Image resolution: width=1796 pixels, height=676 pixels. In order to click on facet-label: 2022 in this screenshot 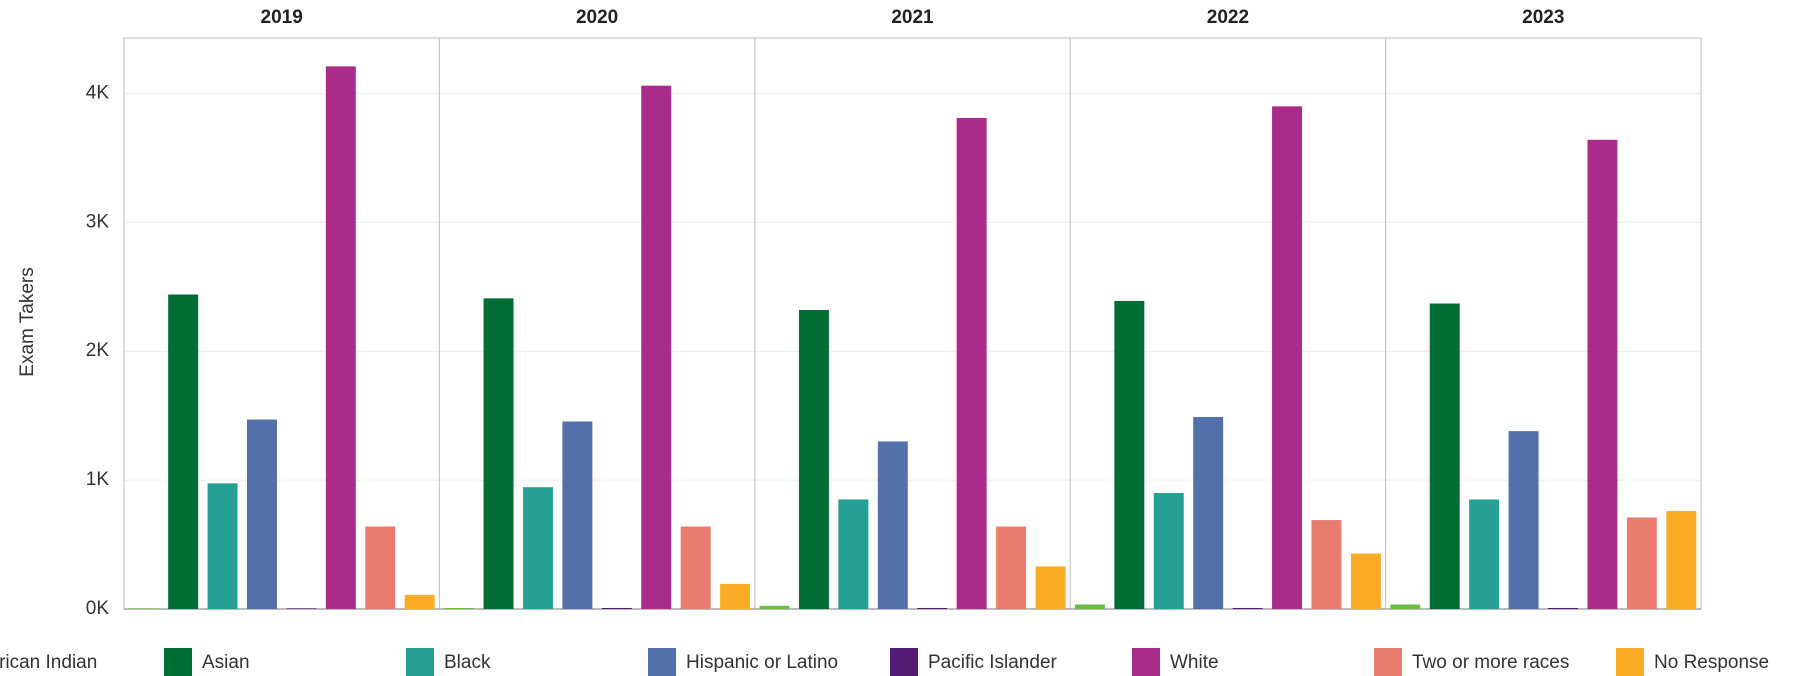, I will do `click(1228, 17)`.